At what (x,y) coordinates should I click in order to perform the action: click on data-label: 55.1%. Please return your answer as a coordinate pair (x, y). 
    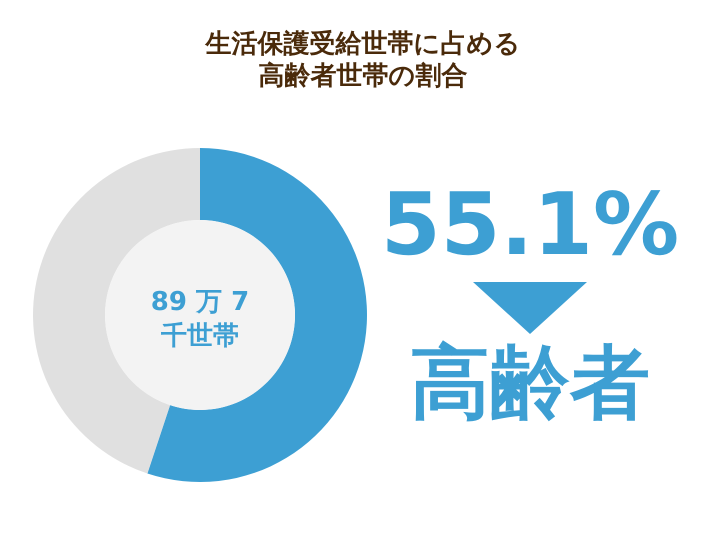
    Looking at the image, I should click on (530, 225).